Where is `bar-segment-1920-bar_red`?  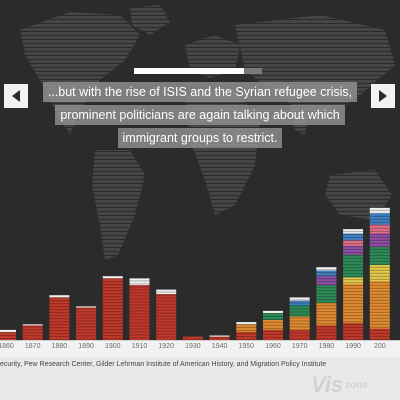 bar-segment-1920-bar_red is located at coordinates (166, 317).